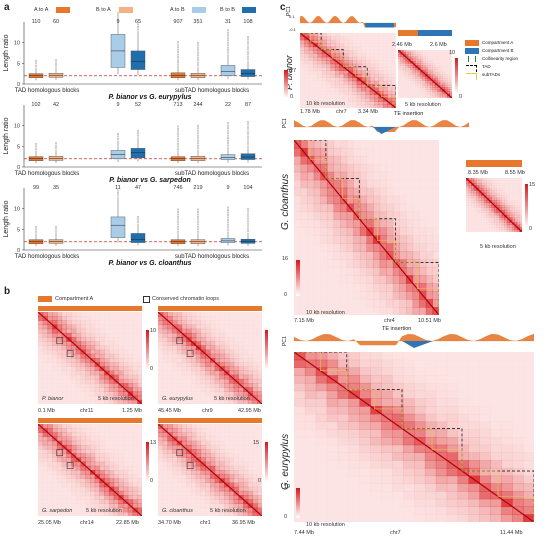 This screenshot has height=540, width=554. Describe the element at coordinates (177, 105) in the screenshot. I see `count-label: 713` at that location.